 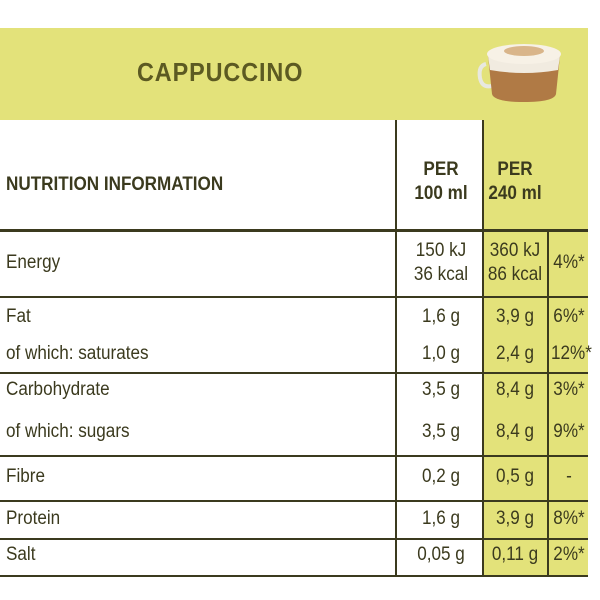 What do you see at coordinates (77, 353) in the screenshot?
I see `row-label: of which: saturates` at bounding box center [77, 353].